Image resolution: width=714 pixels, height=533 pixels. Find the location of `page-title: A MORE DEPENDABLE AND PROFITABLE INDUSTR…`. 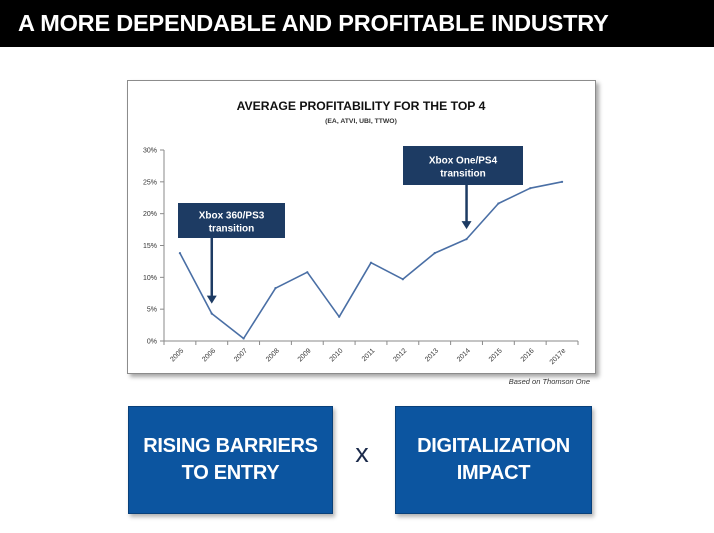

page-title: A MORE DEPENDABLE AND PROFITABLE INDUSTR… is located at coordinates (313, 23).